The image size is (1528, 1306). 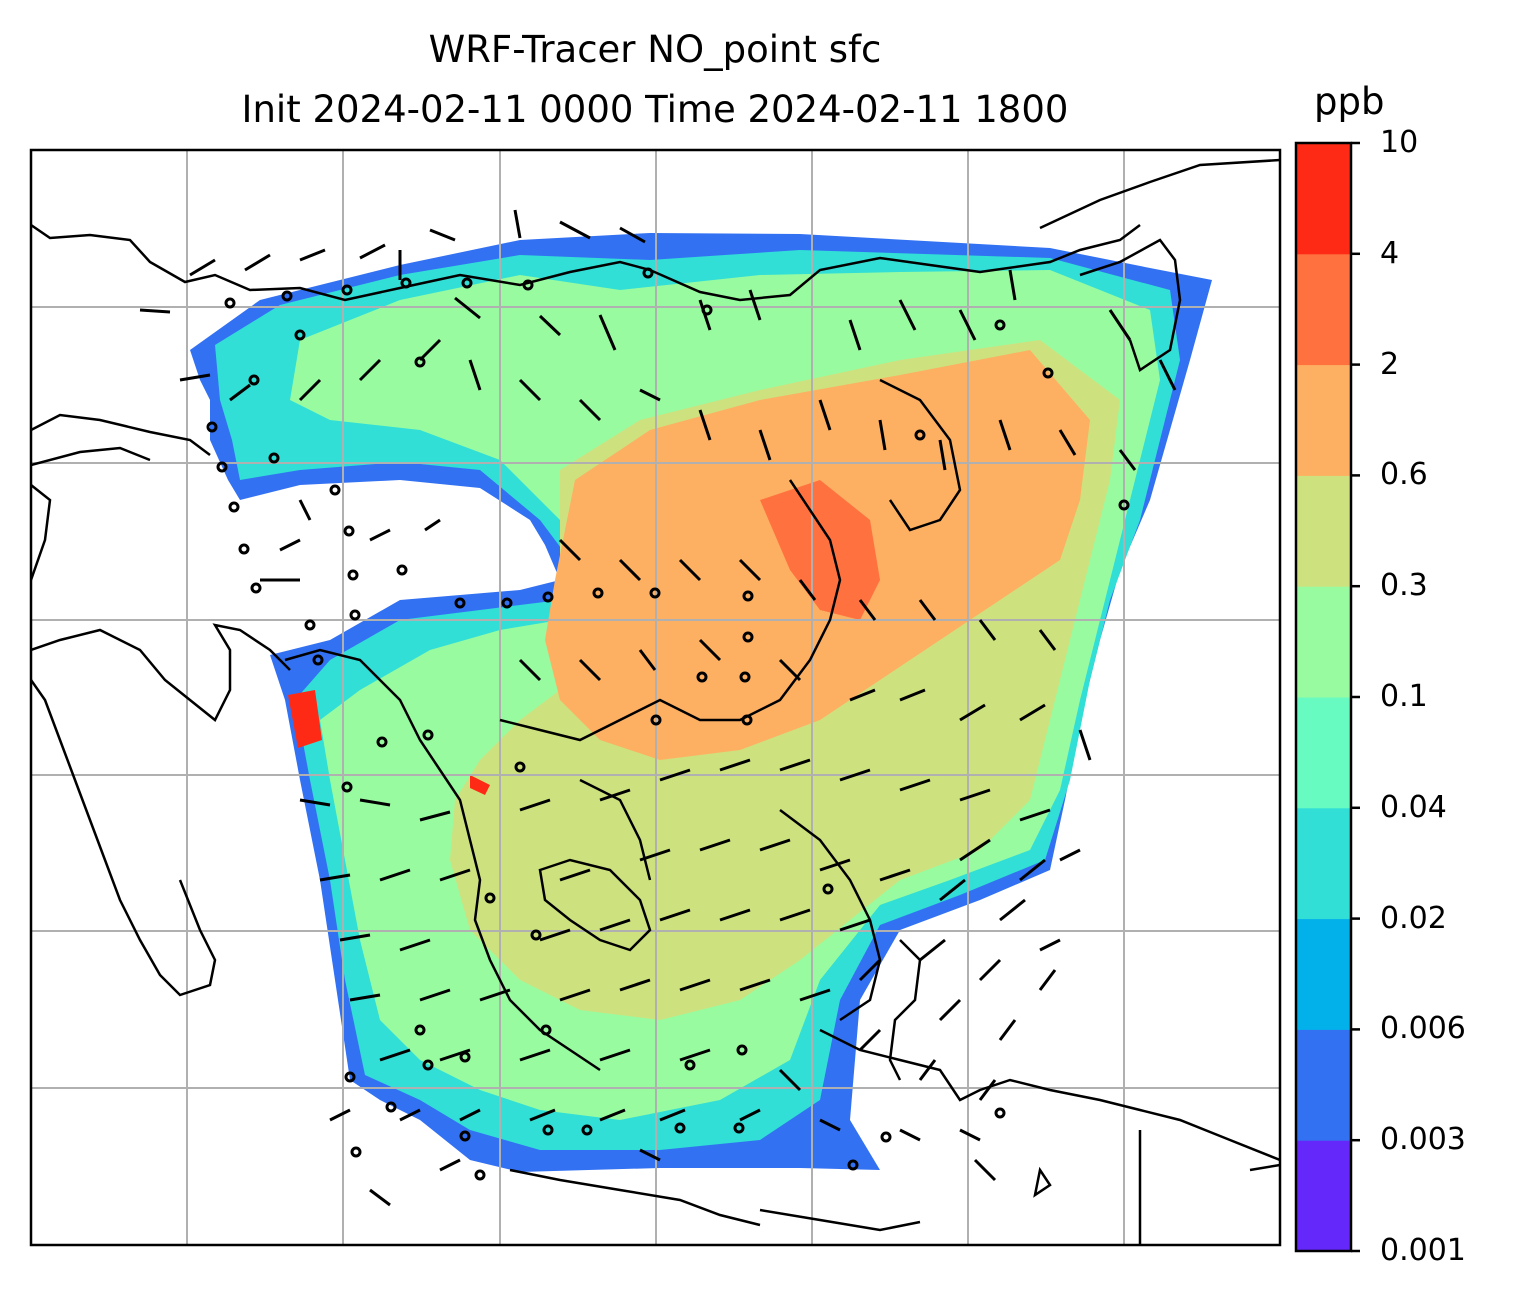 I want to click on colorbar-frame, so click(x=1323, y=697).